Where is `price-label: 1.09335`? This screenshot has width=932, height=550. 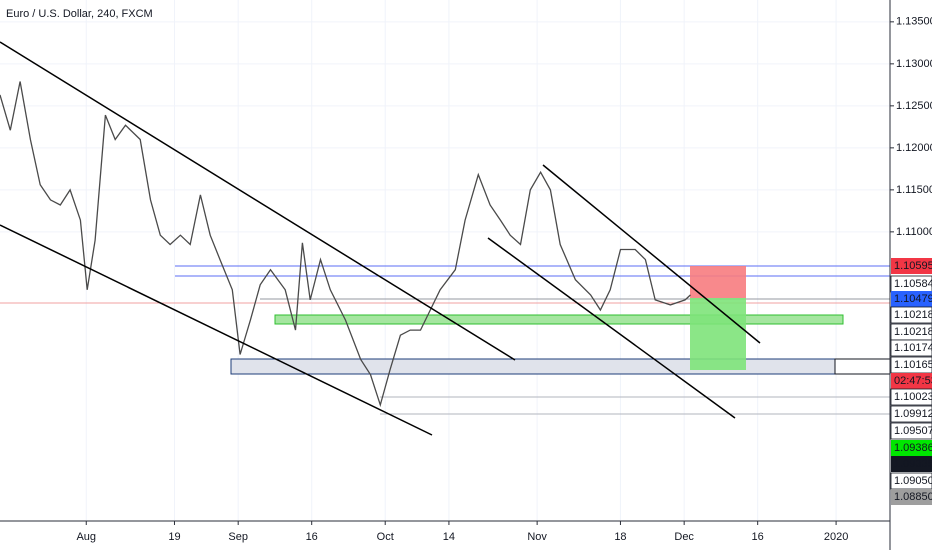
price-label: 1.09335 is located at coordinates (913, 464).